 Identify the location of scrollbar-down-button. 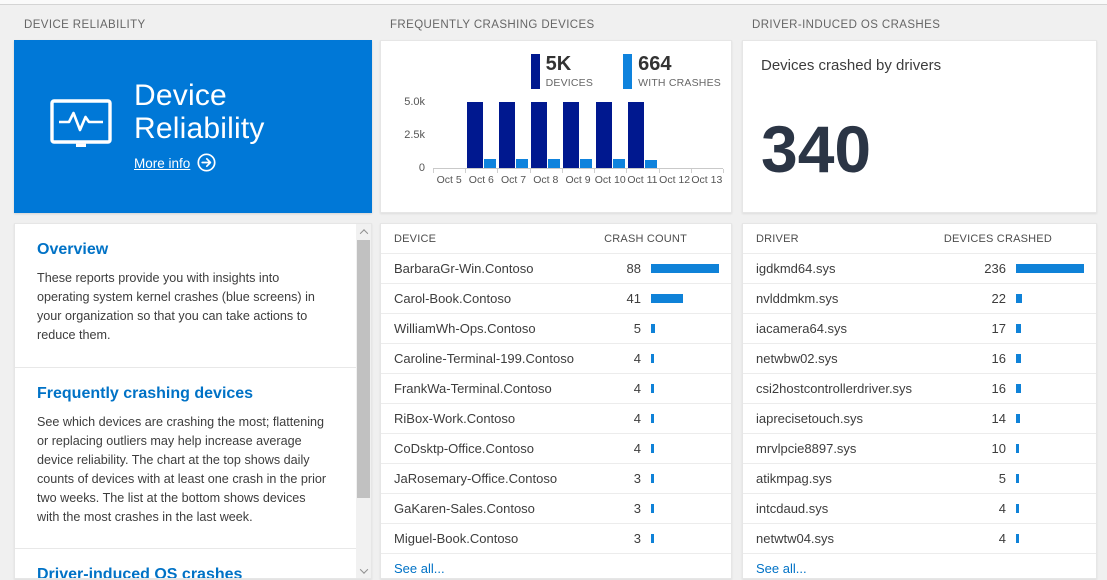
(363, 570).